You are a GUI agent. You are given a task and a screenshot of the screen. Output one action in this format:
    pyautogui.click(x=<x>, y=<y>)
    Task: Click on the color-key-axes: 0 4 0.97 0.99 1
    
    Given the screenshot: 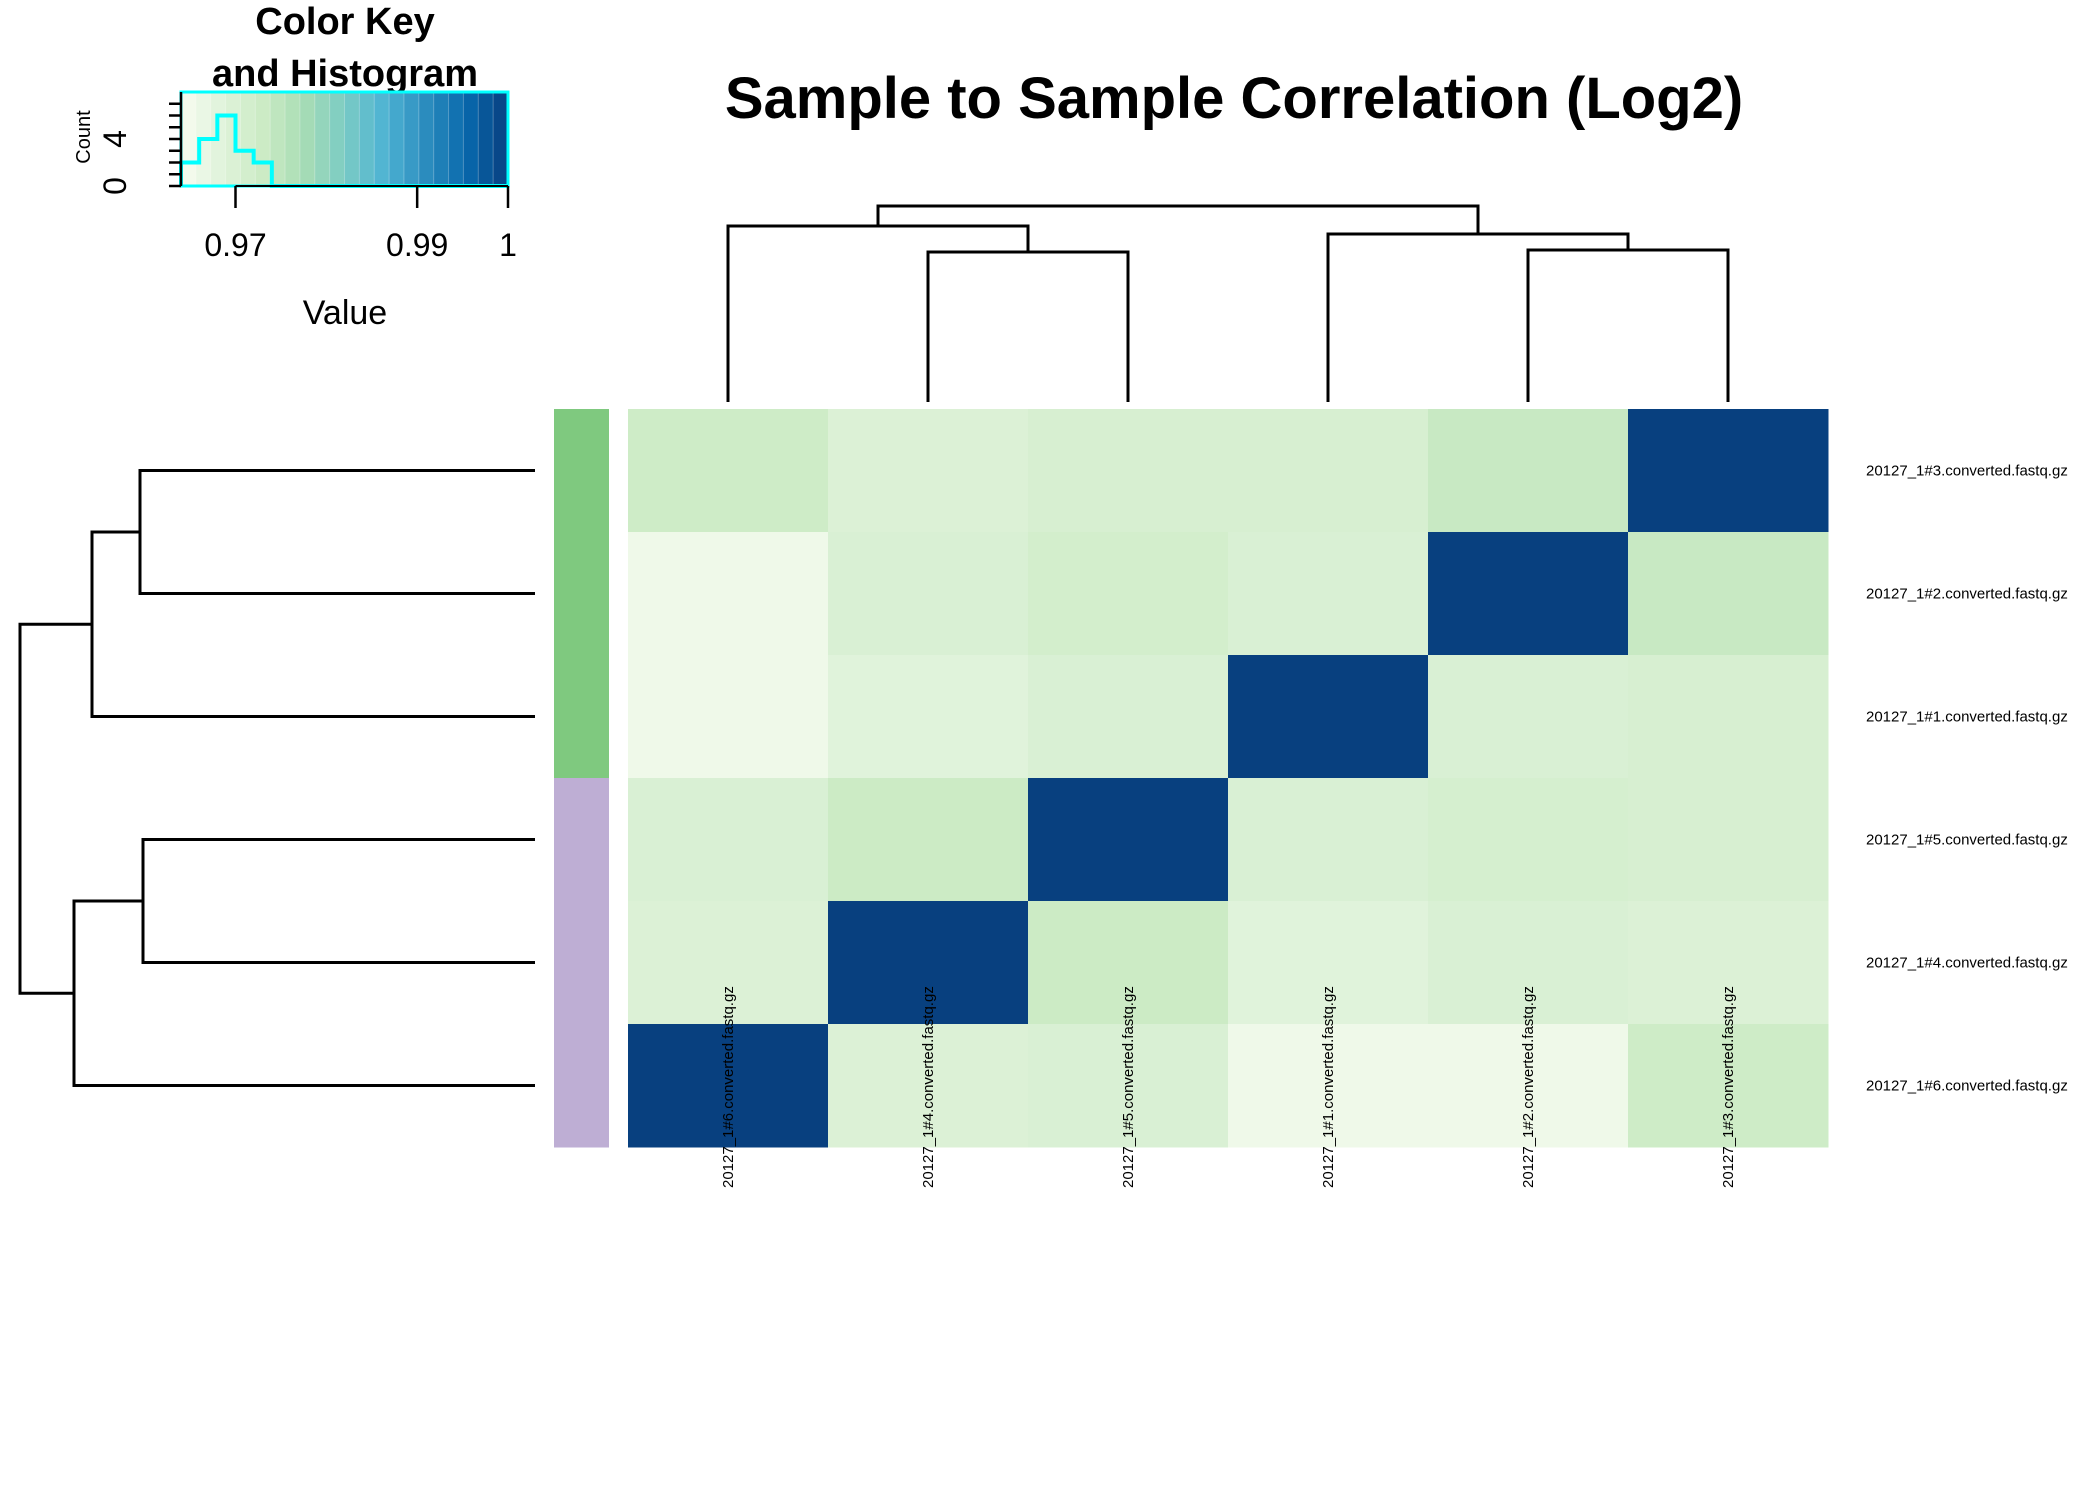 What is the action you would take?
    pyautogui.click(x=307, y=177)
    